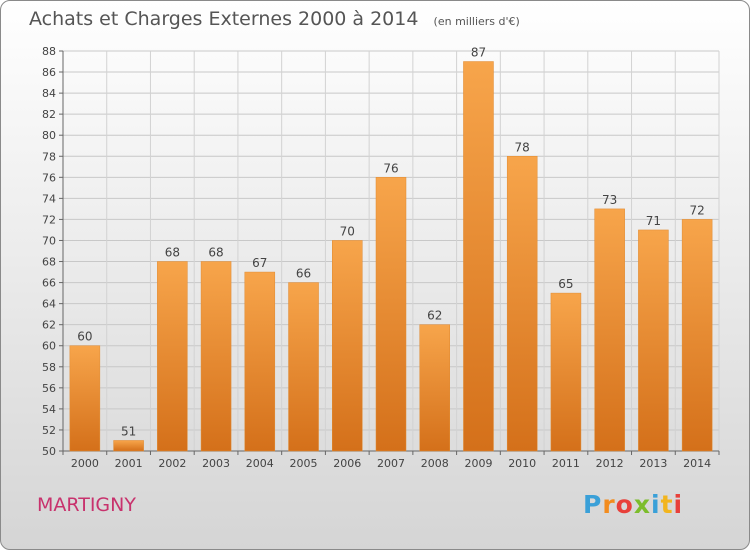  I want to click on value-label: 62, so click(434, 316).